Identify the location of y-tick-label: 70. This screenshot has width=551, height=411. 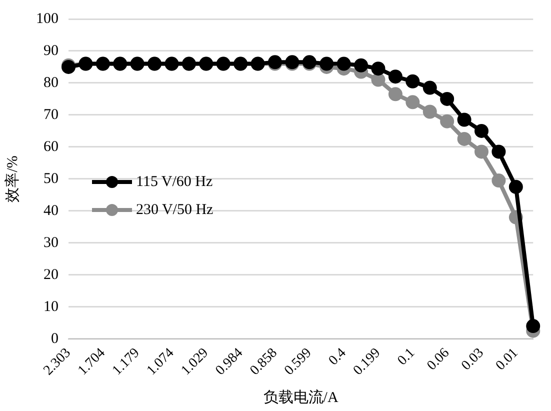
(51, 114).